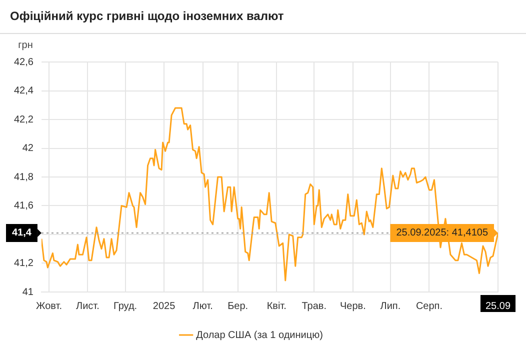 The width and height of the screenshot is (526, 350). What do you see at coordinates (442, 233) in the screenshot?
I see `annotation: 25.09.2025: 41,4105` at bounding box center [442, 233].